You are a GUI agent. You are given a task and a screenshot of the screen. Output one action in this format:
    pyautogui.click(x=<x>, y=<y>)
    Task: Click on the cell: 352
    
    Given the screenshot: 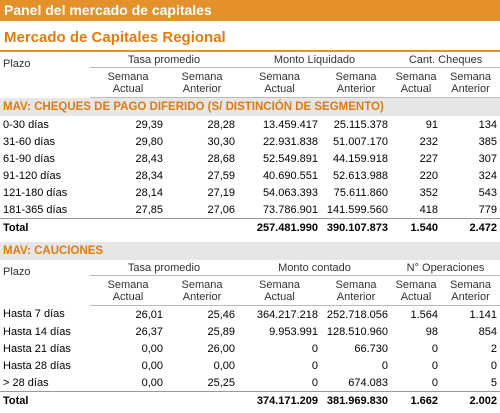 What is the action you would take?
    pyautogui.click(x=428, y=192)
    